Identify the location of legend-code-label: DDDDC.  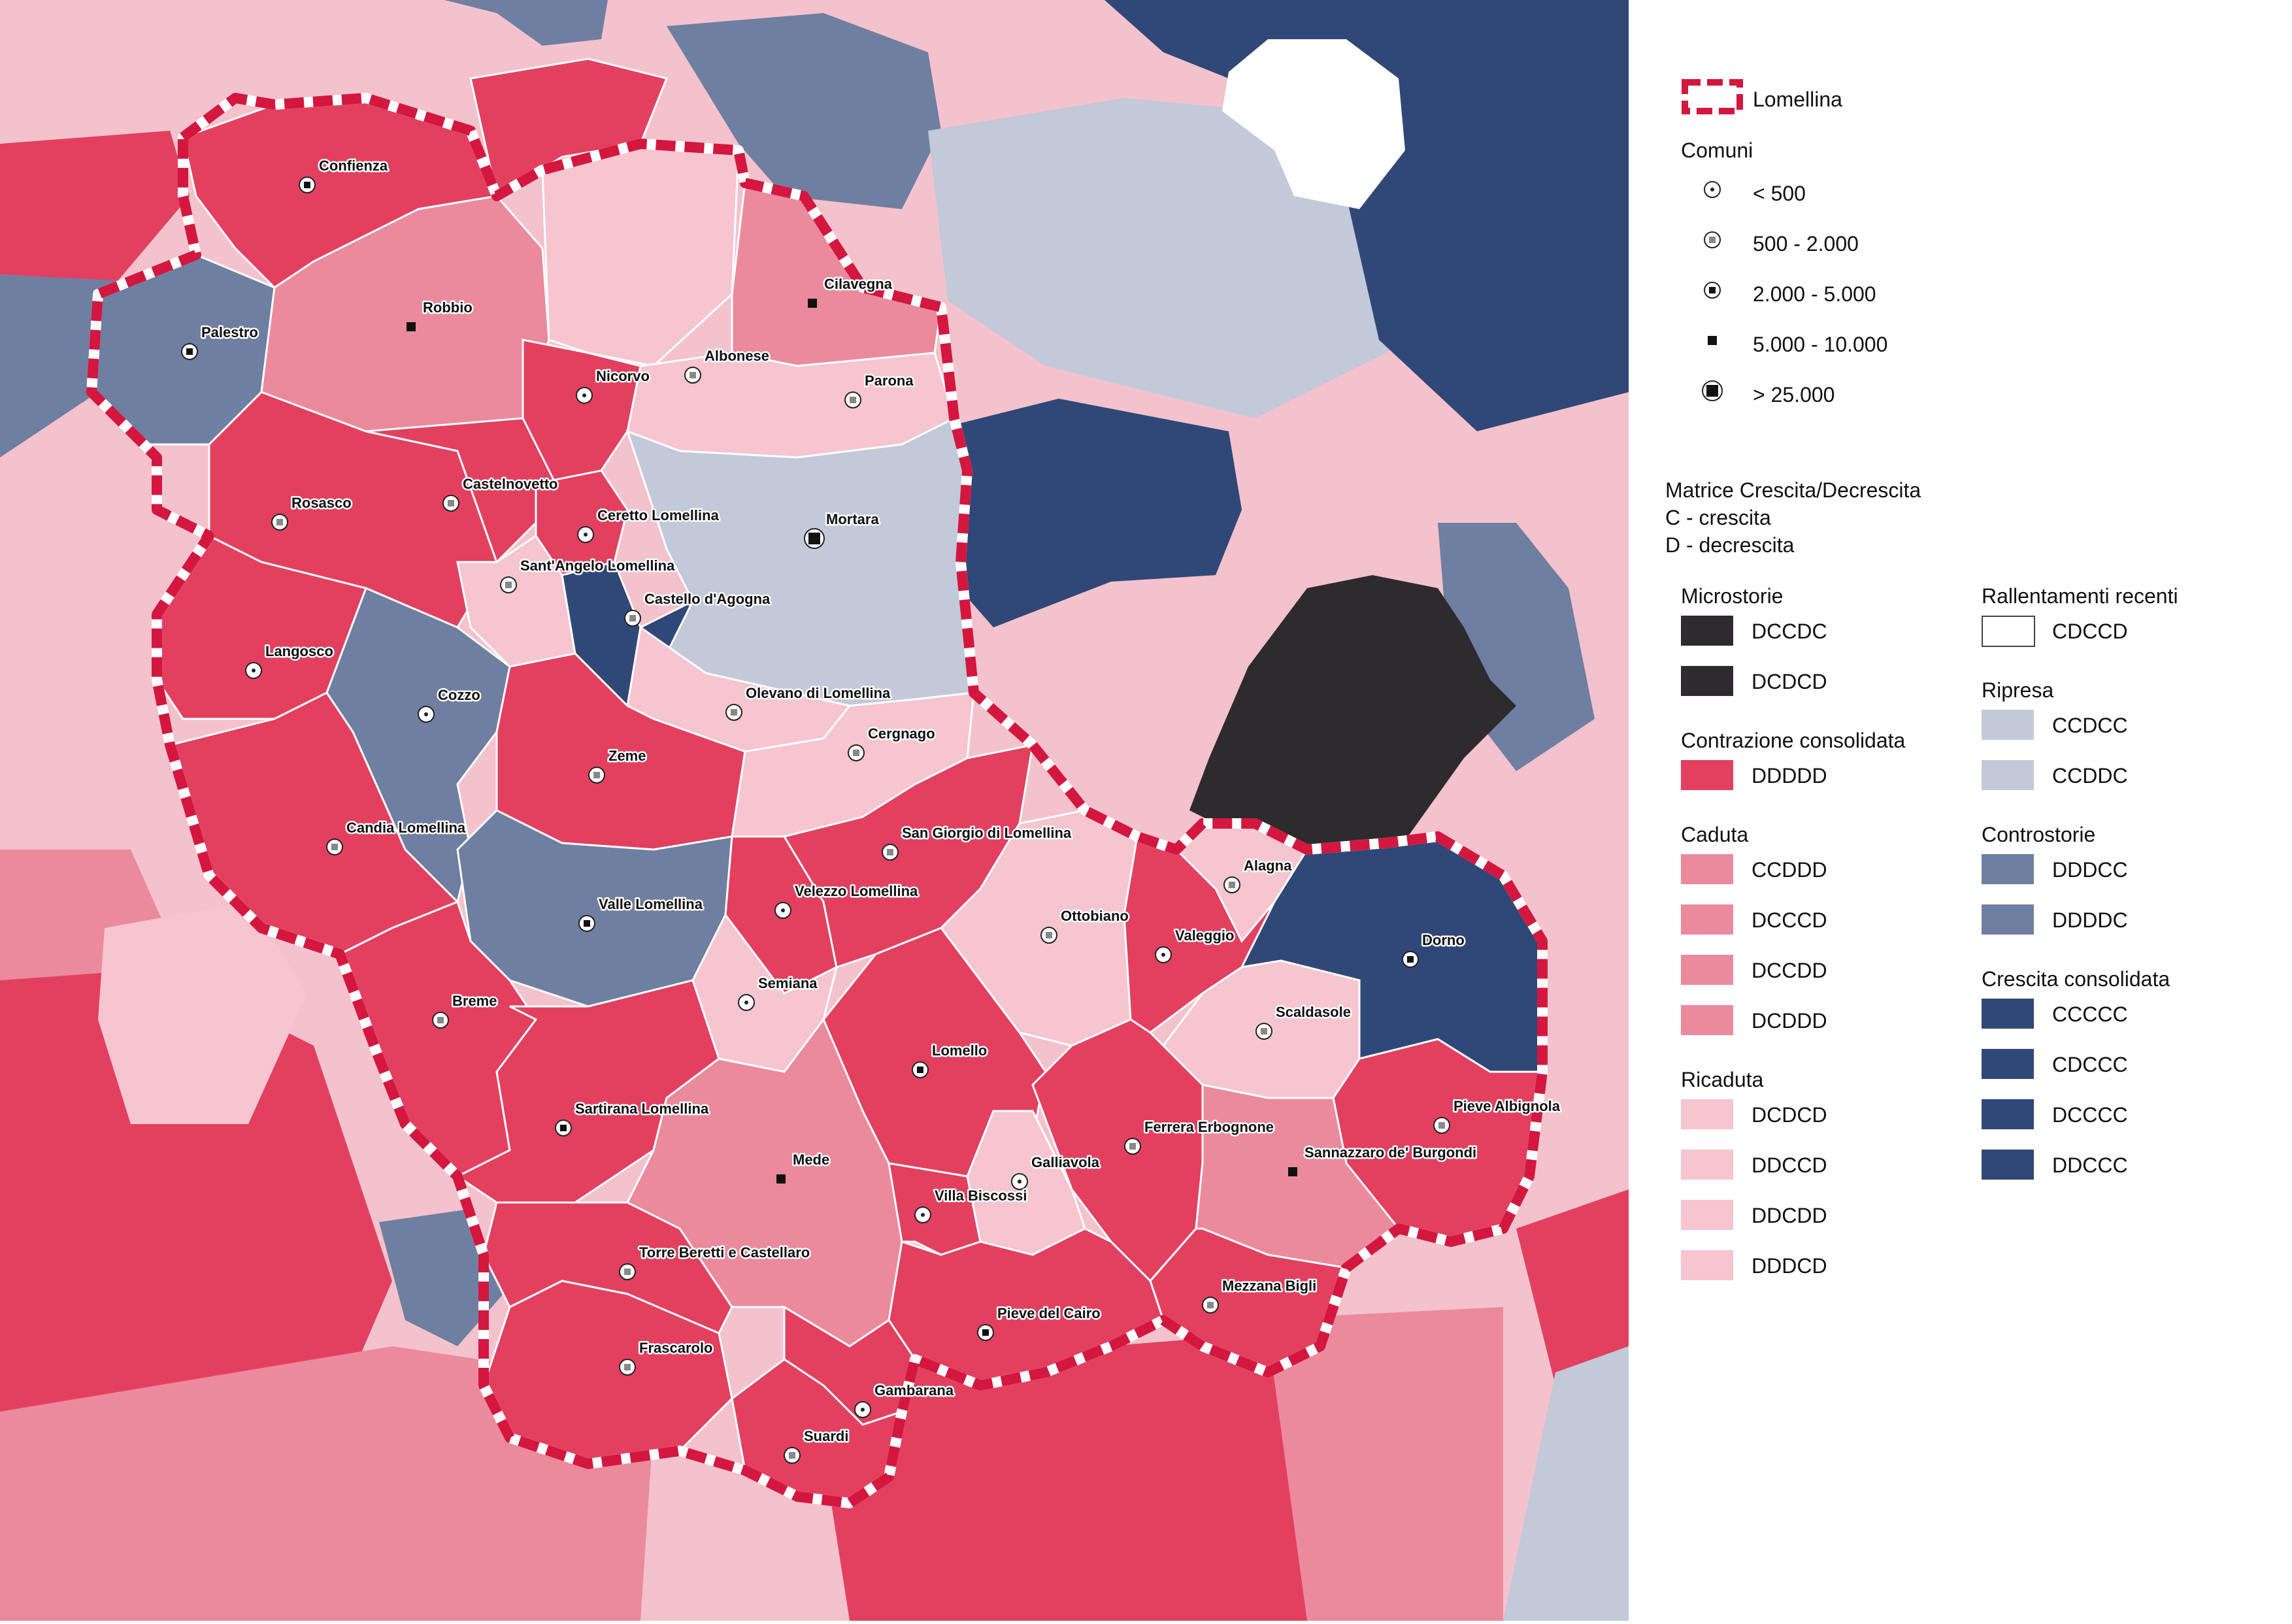
(2090, 920).